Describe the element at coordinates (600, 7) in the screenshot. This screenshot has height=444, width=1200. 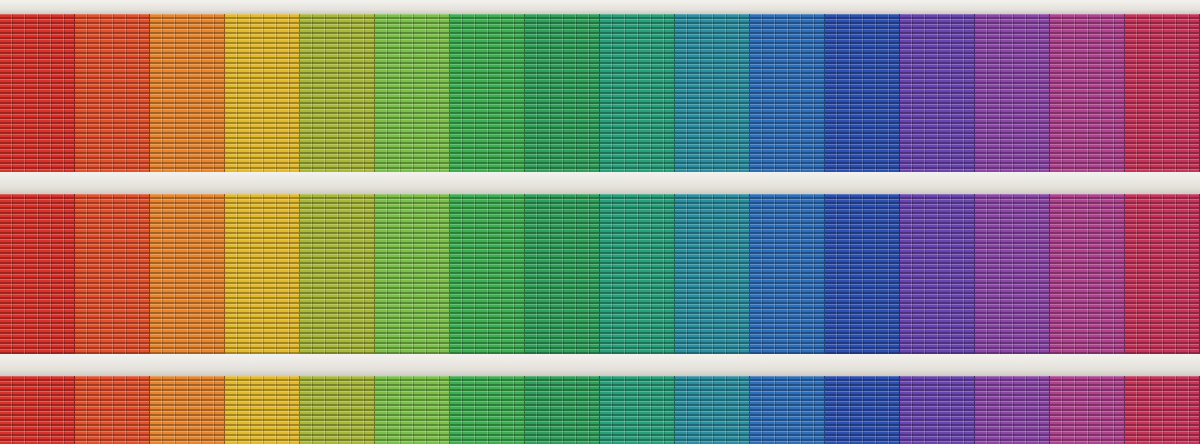
I see `floor-slab-top` at that location.